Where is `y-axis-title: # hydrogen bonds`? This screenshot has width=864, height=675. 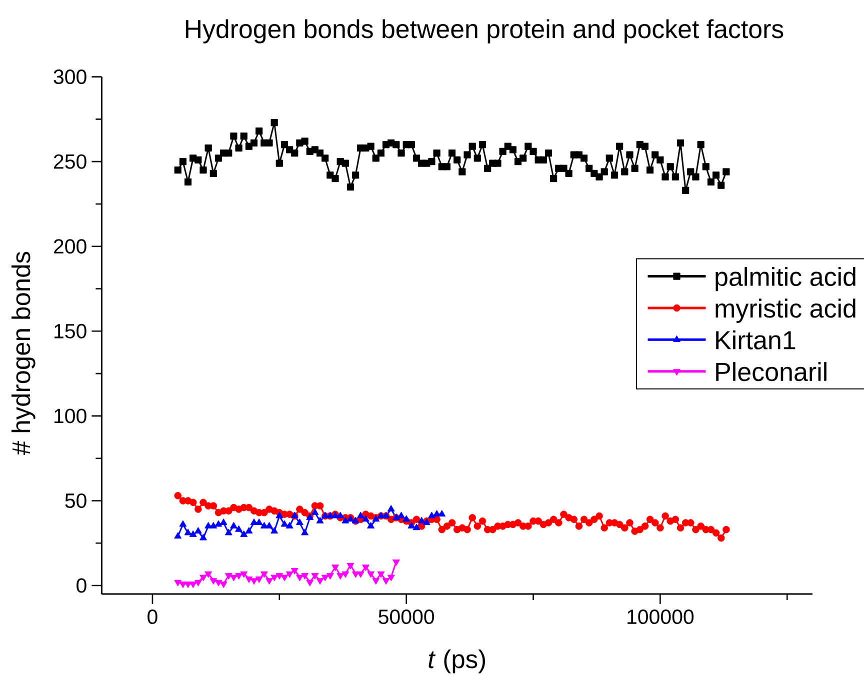
y-axis-title: # hydrogen bonds is located at coordinates (24, 353).